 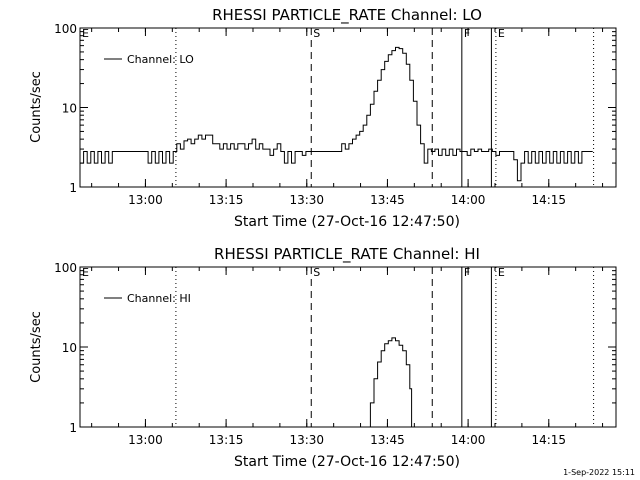 What do you see at coordinates (599, 472) in the screenshot?
I see `footer-timestamp: 1-Sep-2022 15:11` at bounding box center [599, 472].